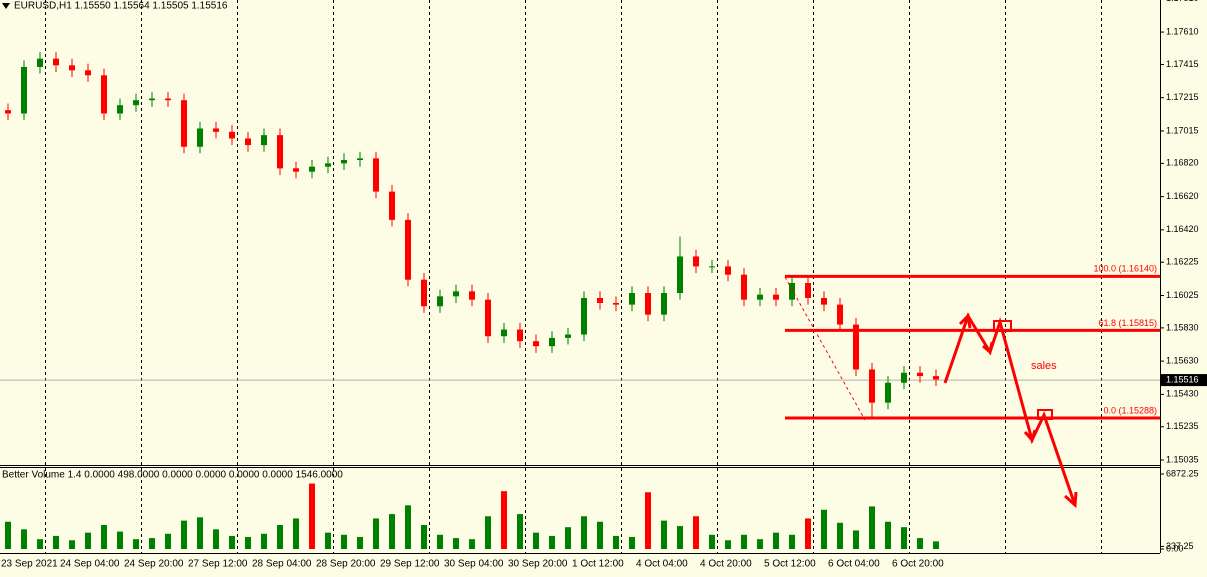  What do you see at coordinates (662, 564) in the screenshot?
I see `x-tick-label: 4 Oct 04:00` at bounding box center [662, 564].